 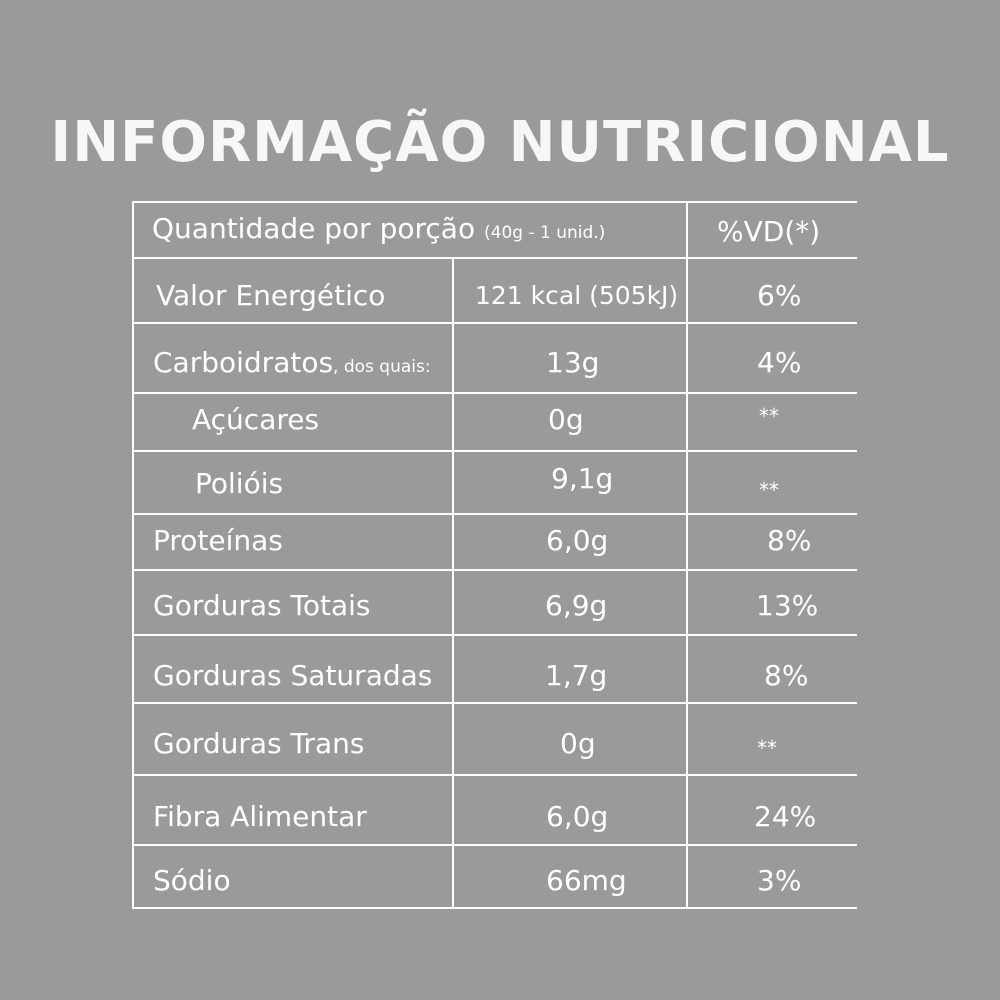 What do you see at coordinates (787, 605) in the screenshot?
I see `nutrient-dv: 13%` at bounding box center [787, 605].